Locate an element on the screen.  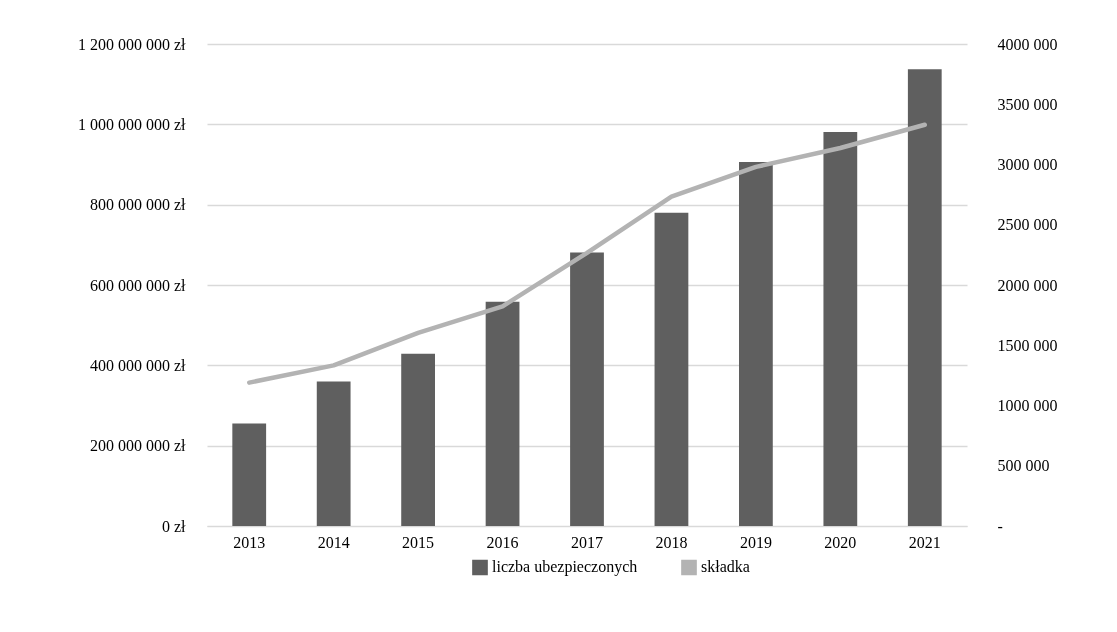
y-tick-label: 1 000 000 000 zł is located at coordinates (132, 124).